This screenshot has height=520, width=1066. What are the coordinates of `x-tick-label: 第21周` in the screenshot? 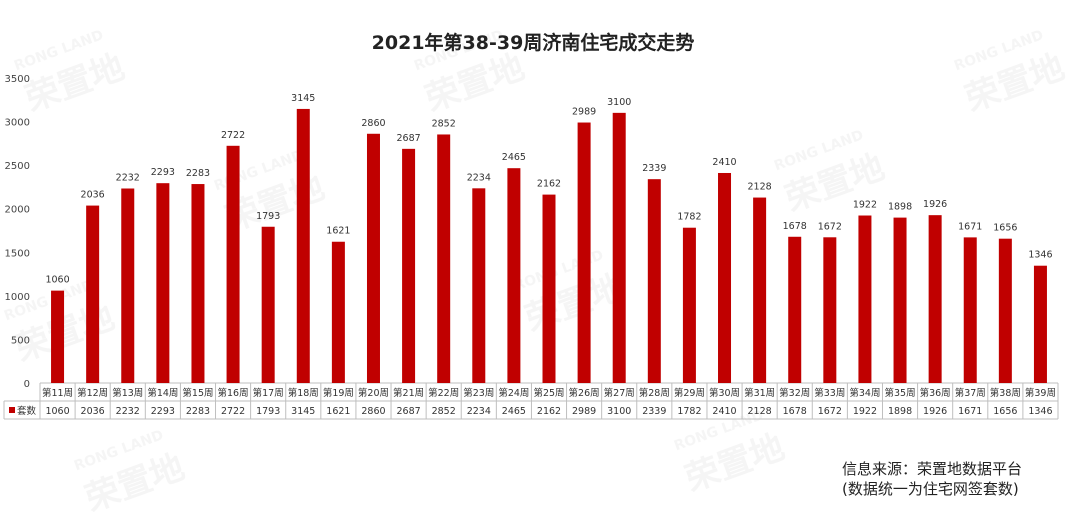 It's located at (408, 393).